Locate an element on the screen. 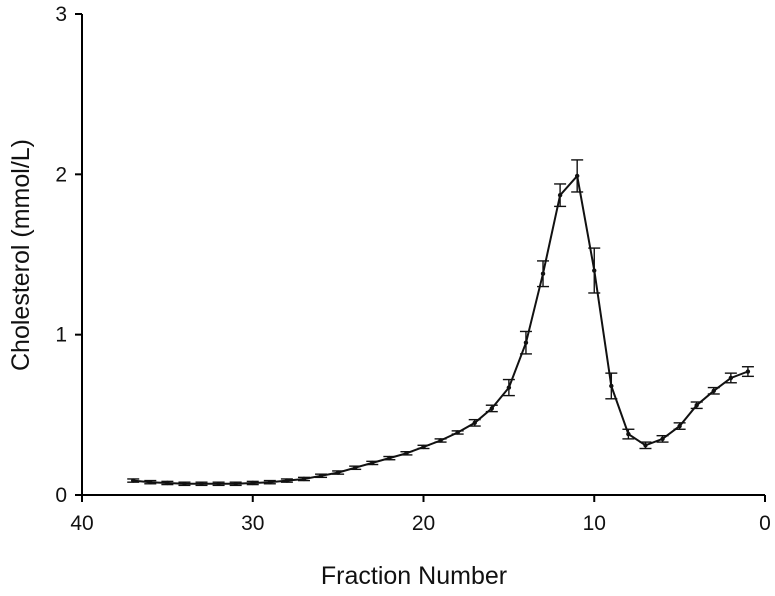 This screenshot has width=775, height=596. y-tick-label: 1 is located at coordinates (61, 335).